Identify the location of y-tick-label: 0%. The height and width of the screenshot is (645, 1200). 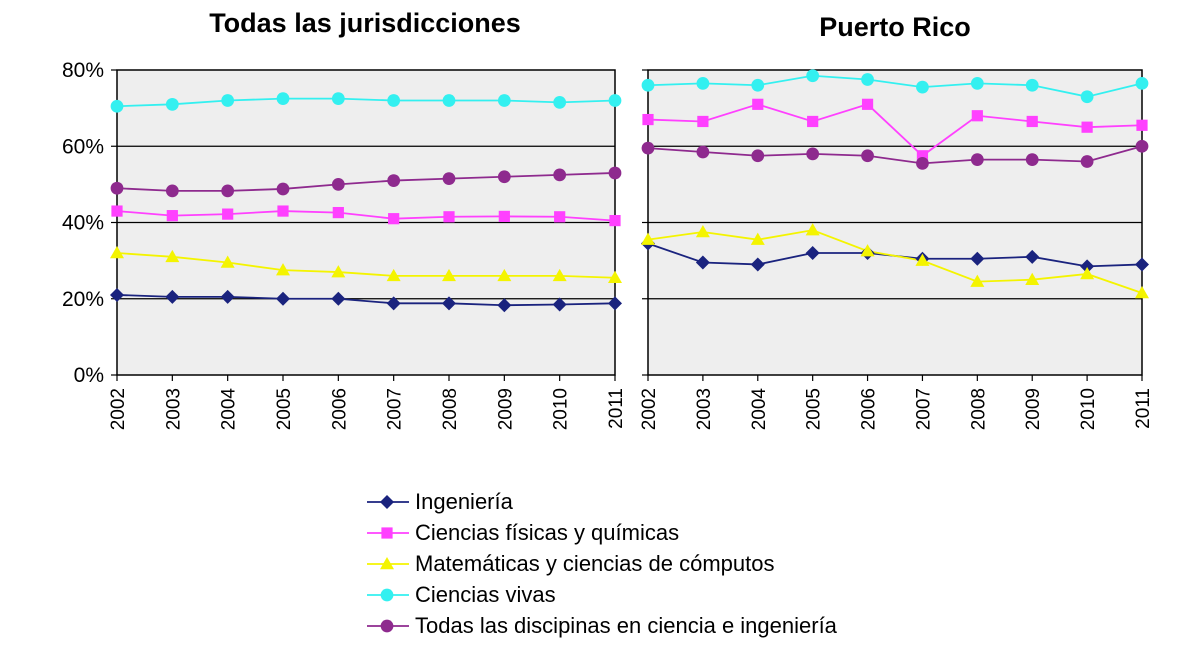
(89, 375).